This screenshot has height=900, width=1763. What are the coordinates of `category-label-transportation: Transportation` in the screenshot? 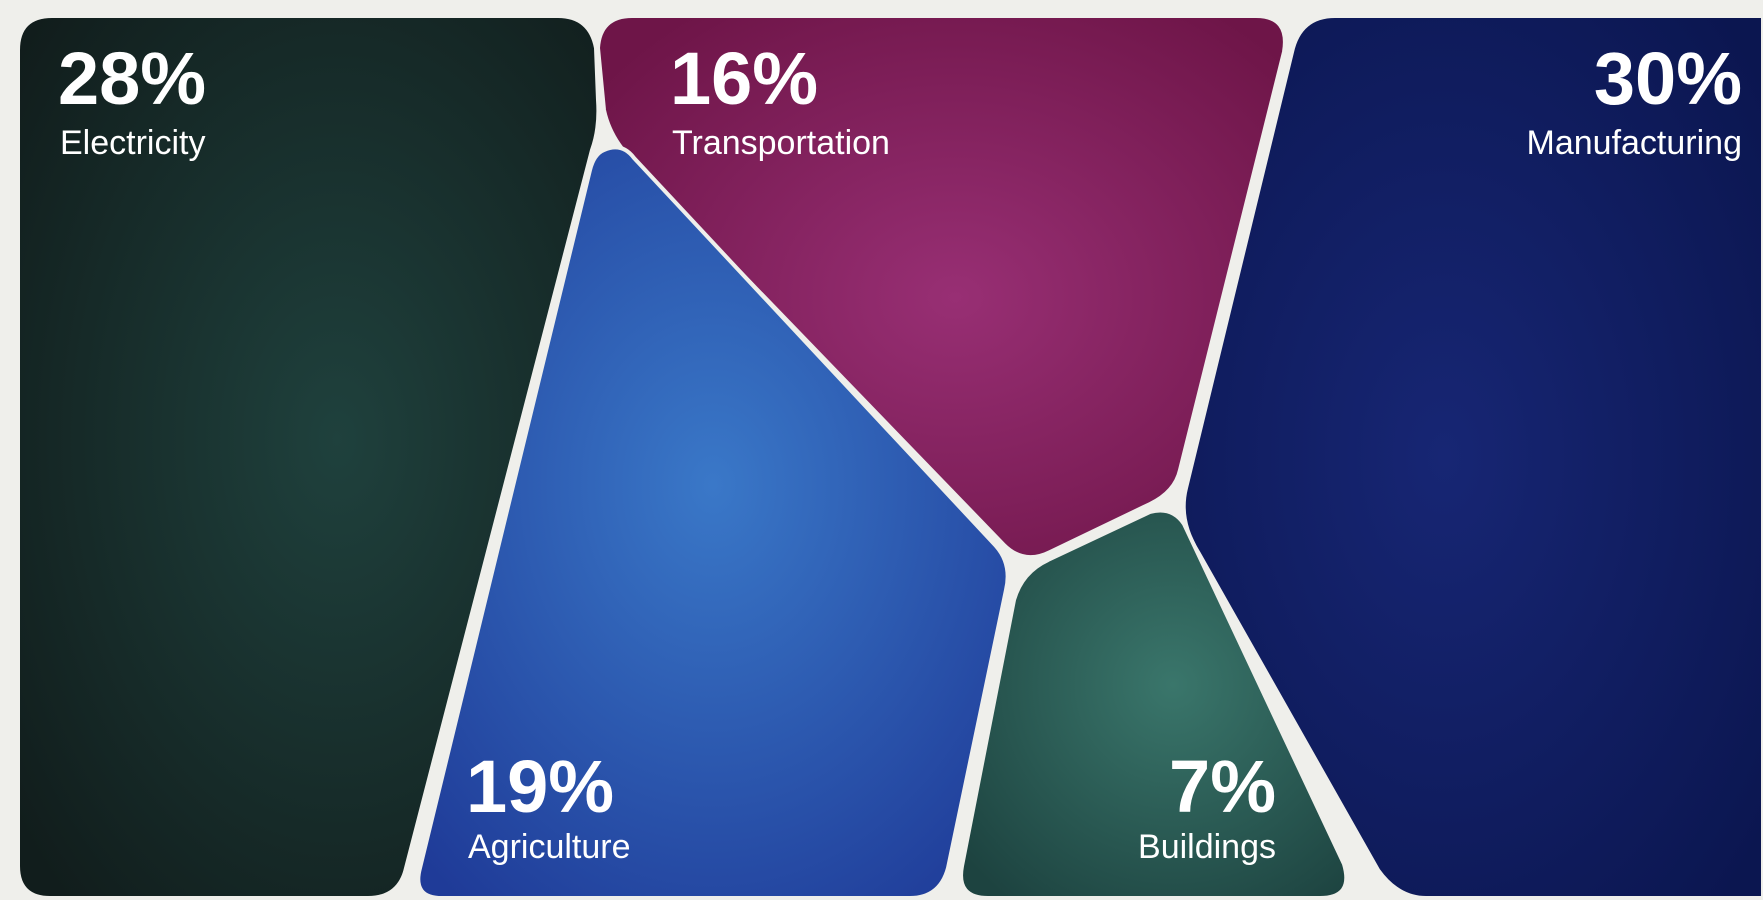 It's located at (781, 143).